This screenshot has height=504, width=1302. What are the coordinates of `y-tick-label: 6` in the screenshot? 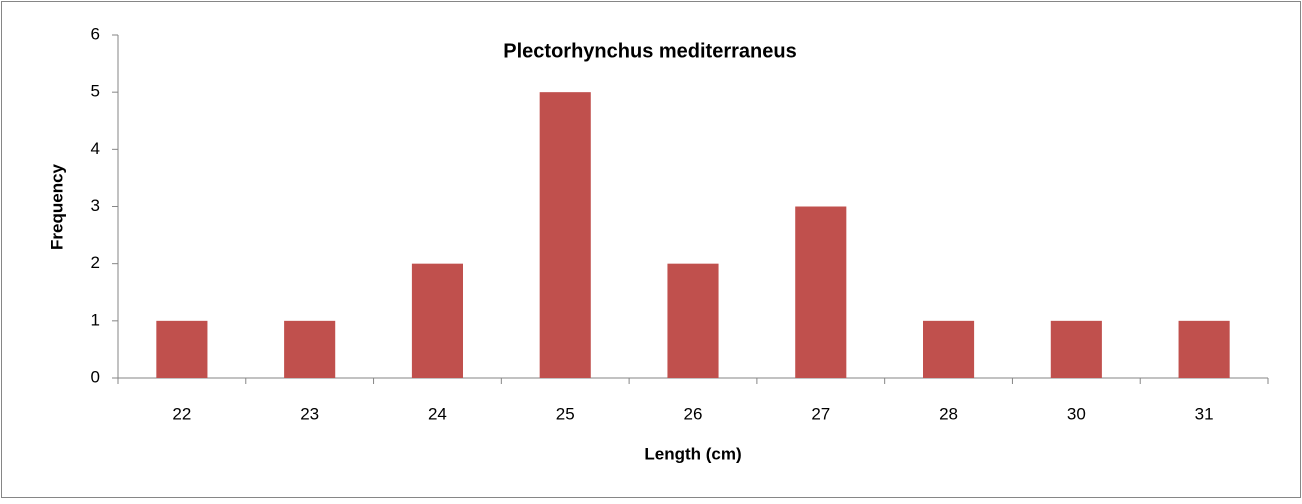 It's located at (95, 33).